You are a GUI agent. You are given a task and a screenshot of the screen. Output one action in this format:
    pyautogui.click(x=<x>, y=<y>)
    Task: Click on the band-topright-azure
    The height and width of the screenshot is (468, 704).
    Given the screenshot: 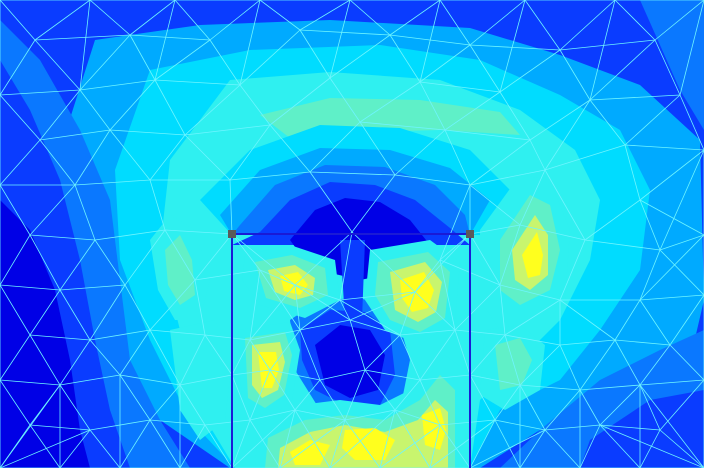 What is the action you would take?
    pyautogui.click(x=672, y=65)
    